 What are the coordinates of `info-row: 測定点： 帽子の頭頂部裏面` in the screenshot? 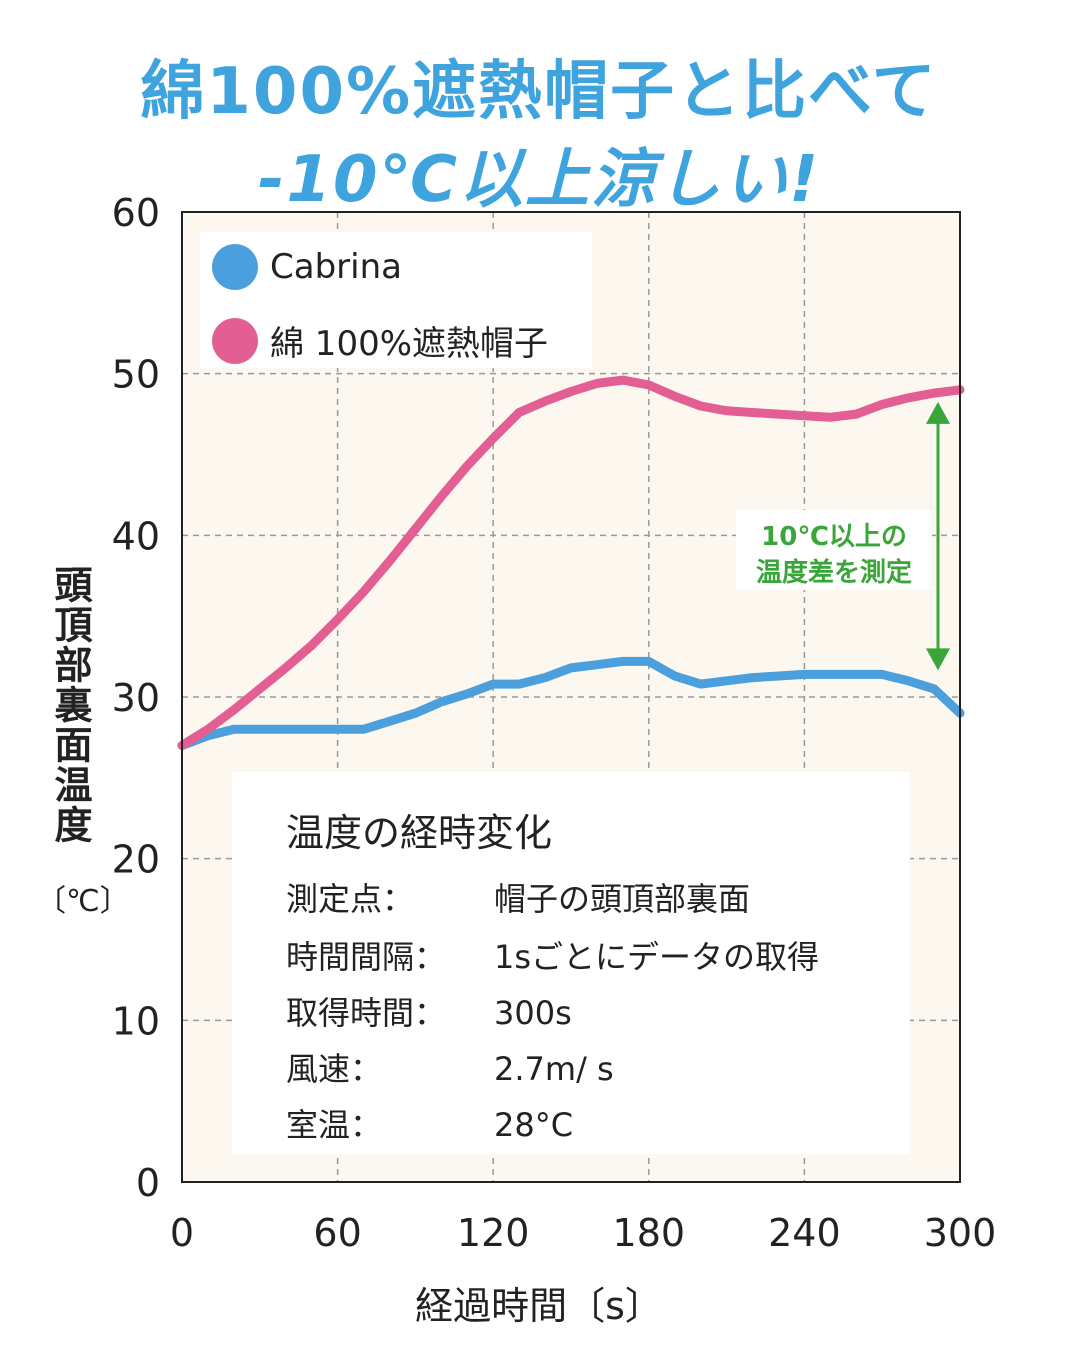 It's located at (518, 897).